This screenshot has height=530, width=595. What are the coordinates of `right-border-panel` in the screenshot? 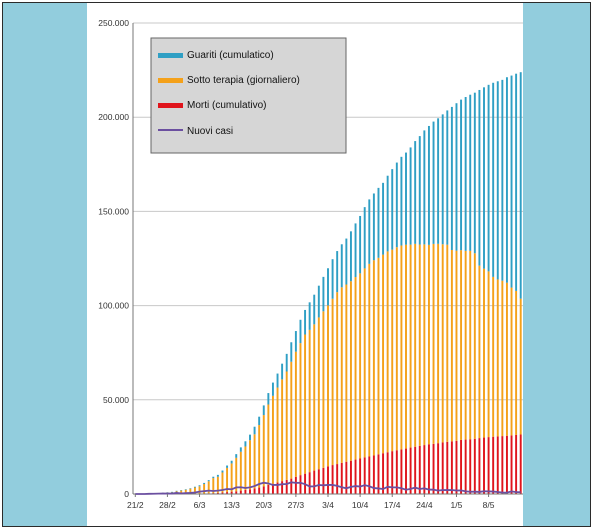 It's located at (556, 264).